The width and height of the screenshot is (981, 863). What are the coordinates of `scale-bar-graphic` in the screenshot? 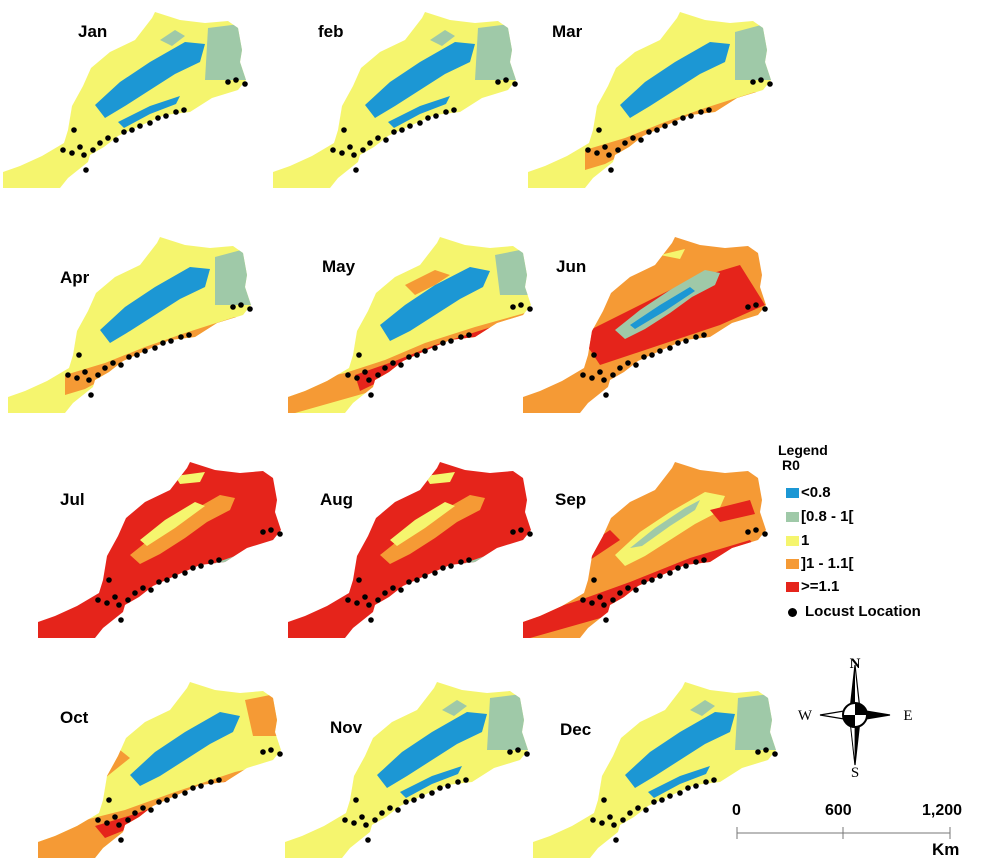 It's located at (843, 833).